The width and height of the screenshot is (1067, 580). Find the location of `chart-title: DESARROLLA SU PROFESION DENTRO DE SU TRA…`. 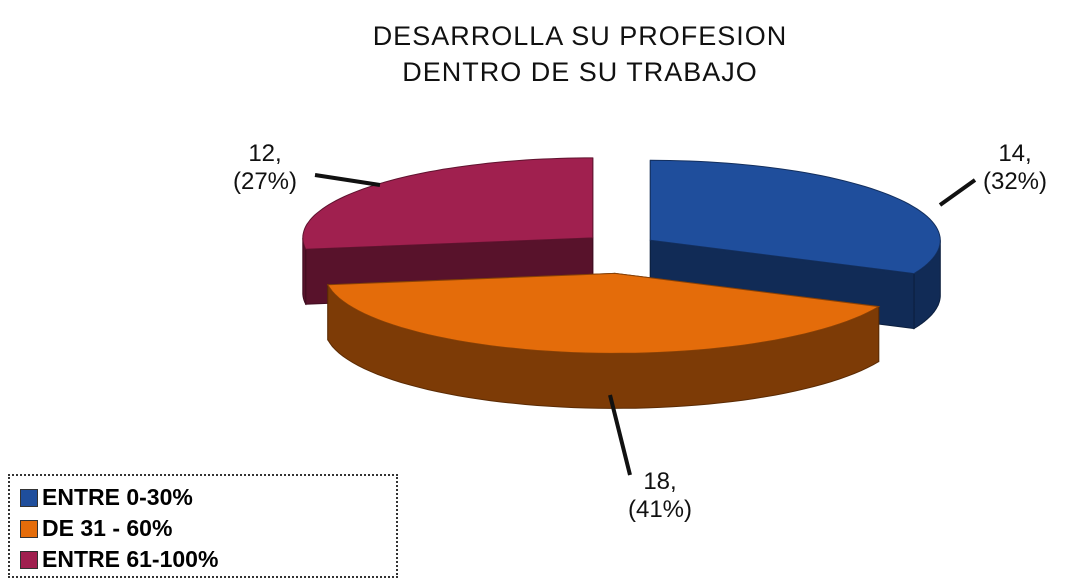

chart-title: DESARROLLA SU PROFESION DENTRO DE SU TRA… is located at coordinates (580, 54).